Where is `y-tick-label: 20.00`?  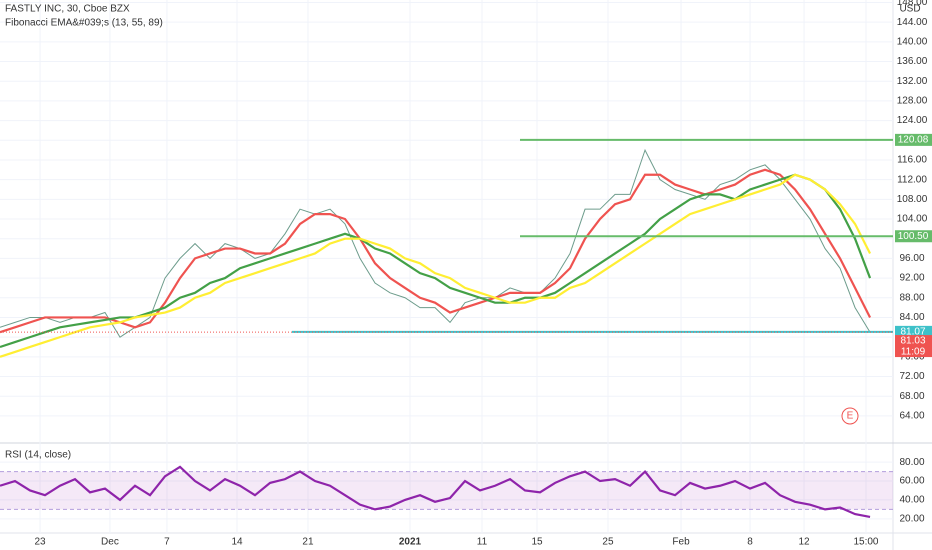
y-tick-label: 20.00 is located at coordinates (911, 518).